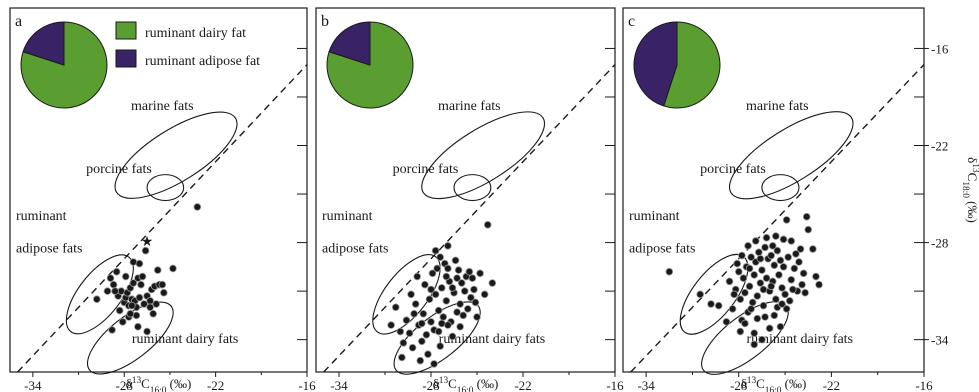 The height and width of the screenshot is (392, 979). What do you see at coordinates (162, 106) in the screenshot?
I see `label-marine-fats: marine fats` at bounding box center [162, 106].